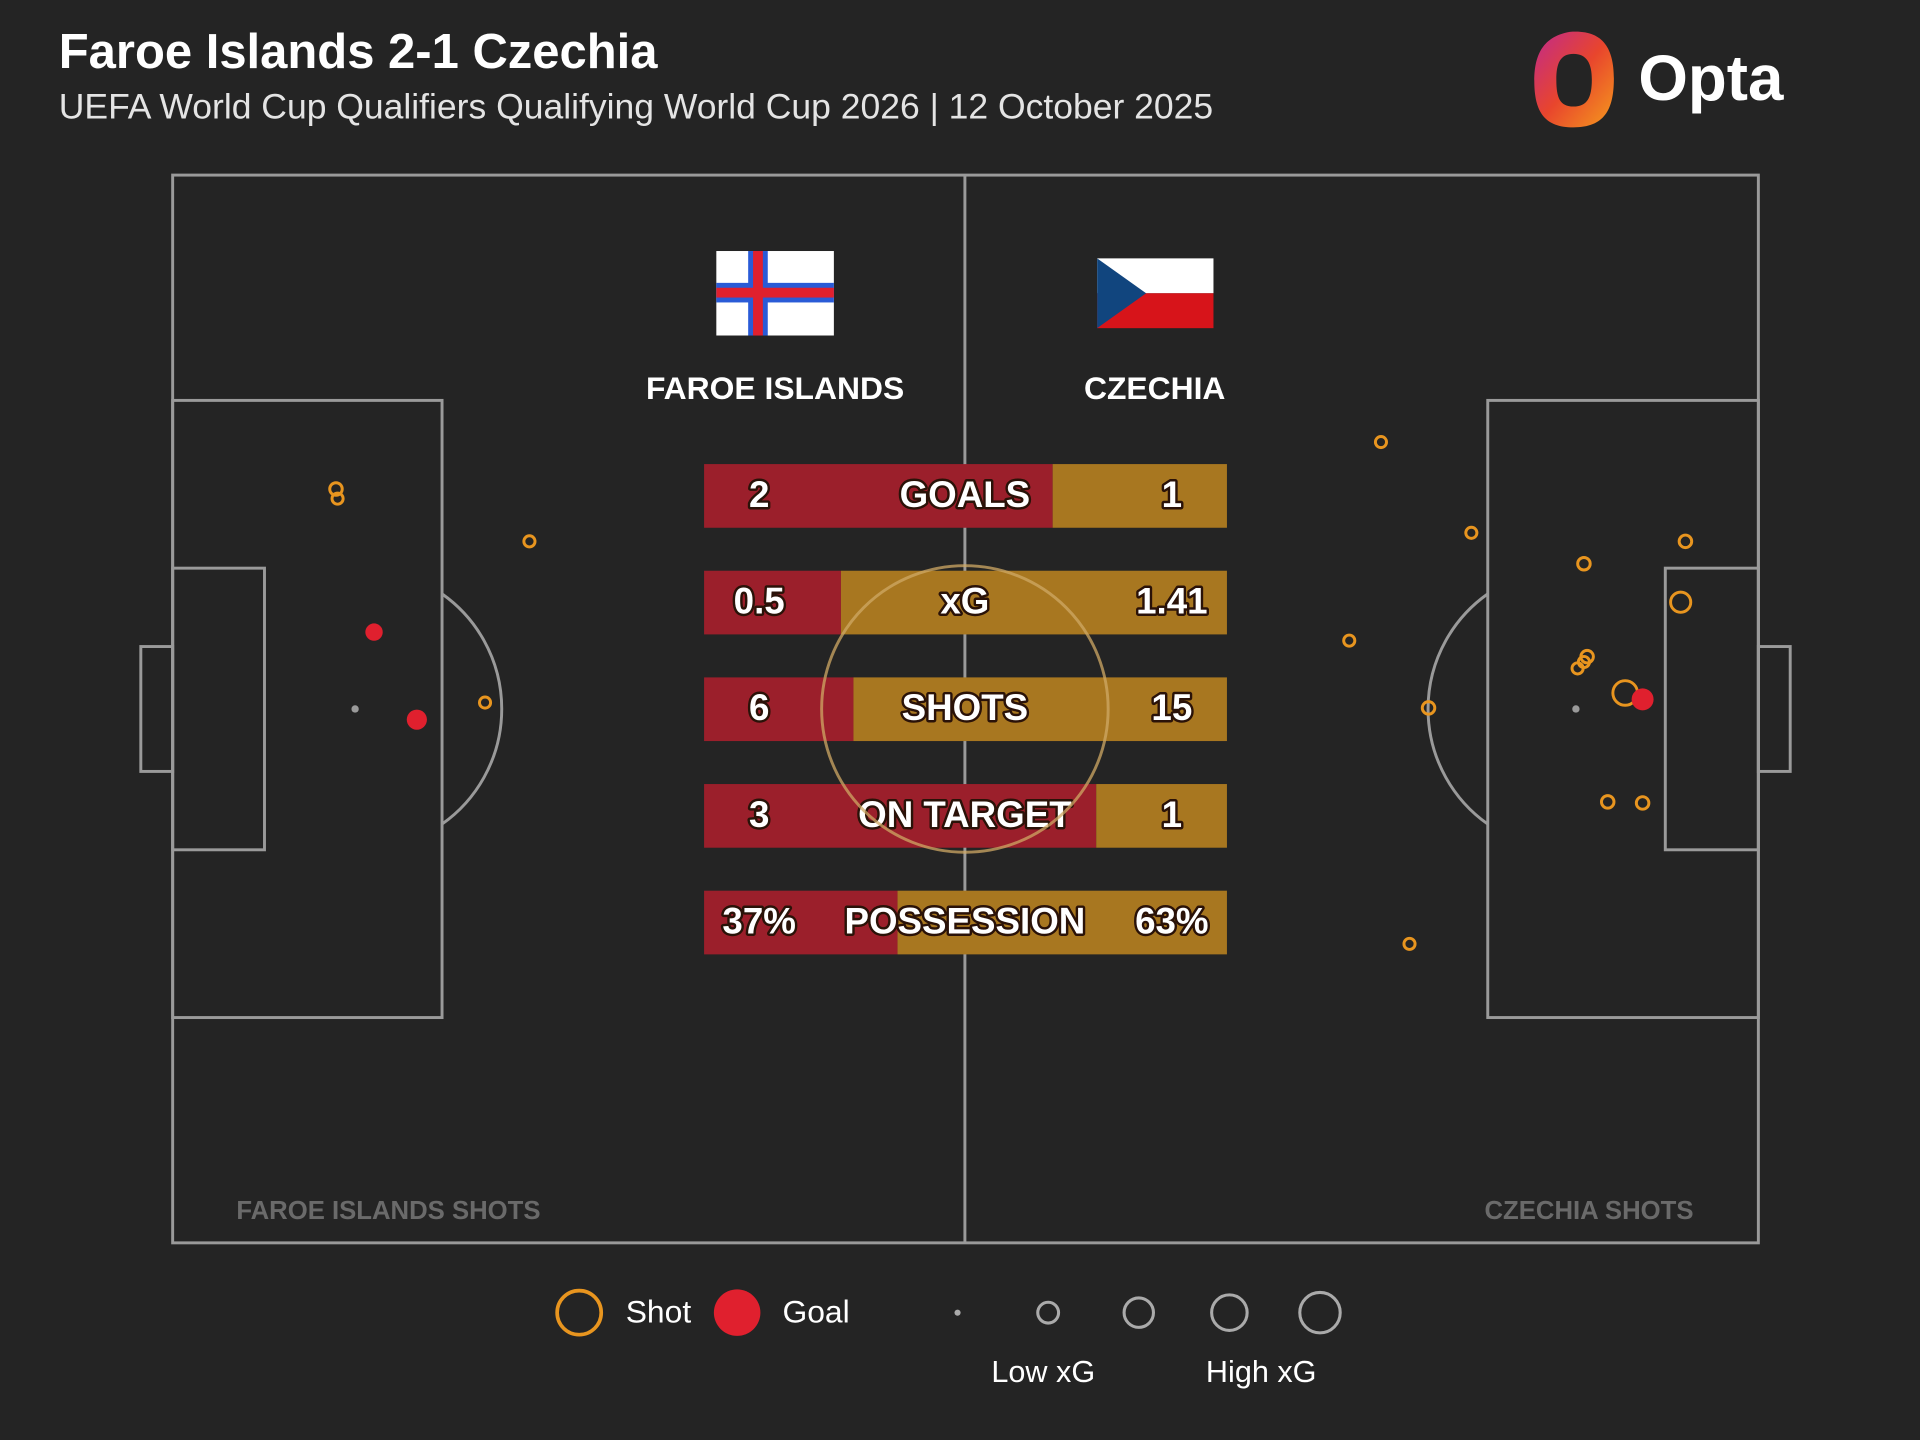 The width and height of the screenshot is (1920, 1440). Describe the element at coordinates (359, 52) in the screenshot. I see `title: Faroe Islands 2-1 Czechia` at that location.